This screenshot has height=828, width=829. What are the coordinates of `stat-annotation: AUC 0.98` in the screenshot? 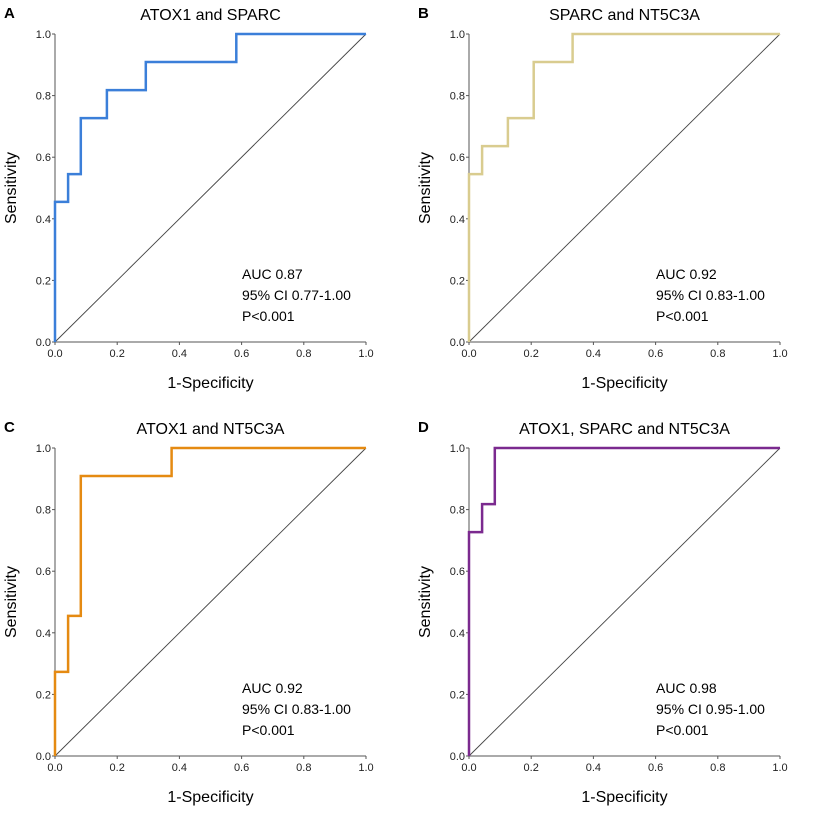 It's located at (686, 688).